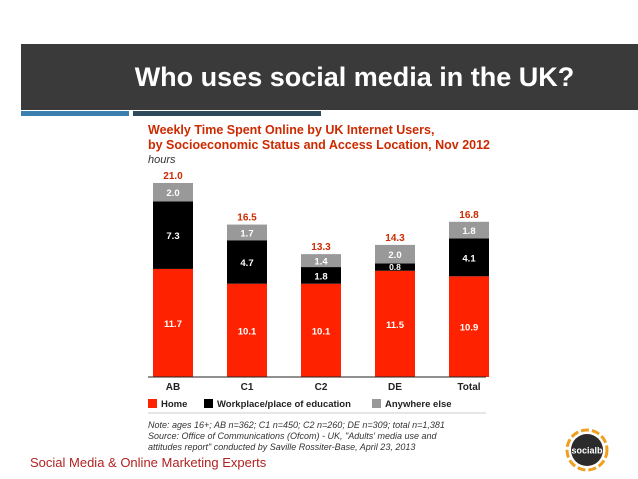 The height and width of the screenshot is (479, 638). I want to click on bar-value-label: 11.5, so click(395, 325).